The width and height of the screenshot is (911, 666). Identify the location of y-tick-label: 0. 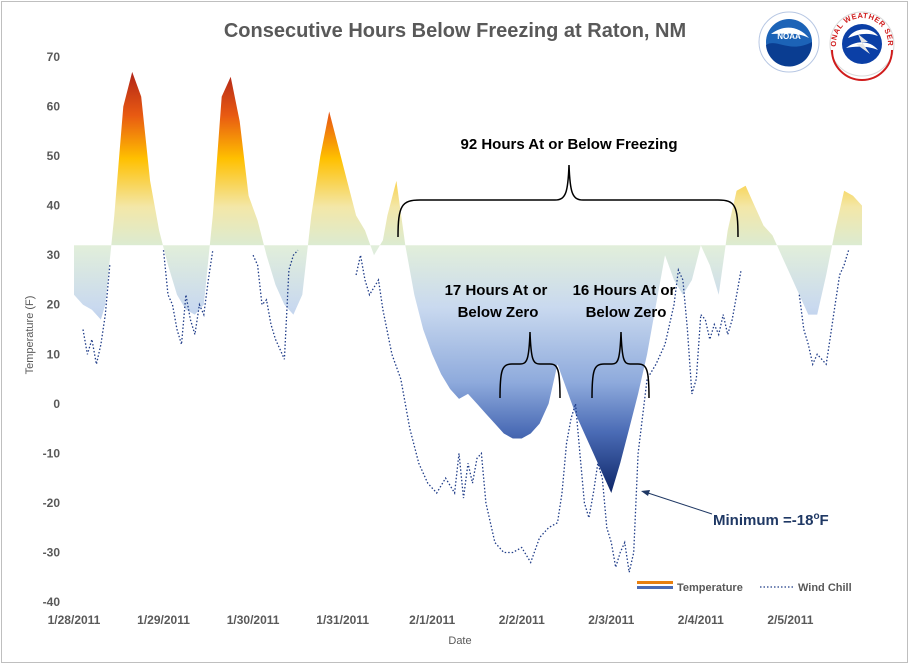
(56, 404).